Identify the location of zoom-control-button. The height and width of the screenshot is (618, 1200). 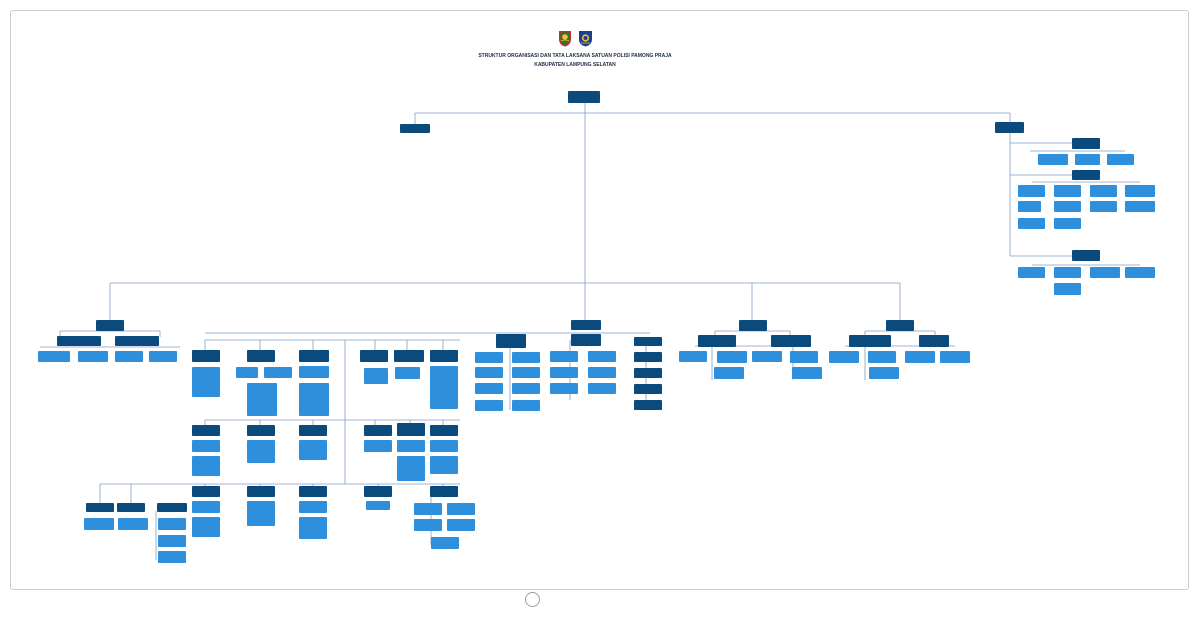
(532, 599).